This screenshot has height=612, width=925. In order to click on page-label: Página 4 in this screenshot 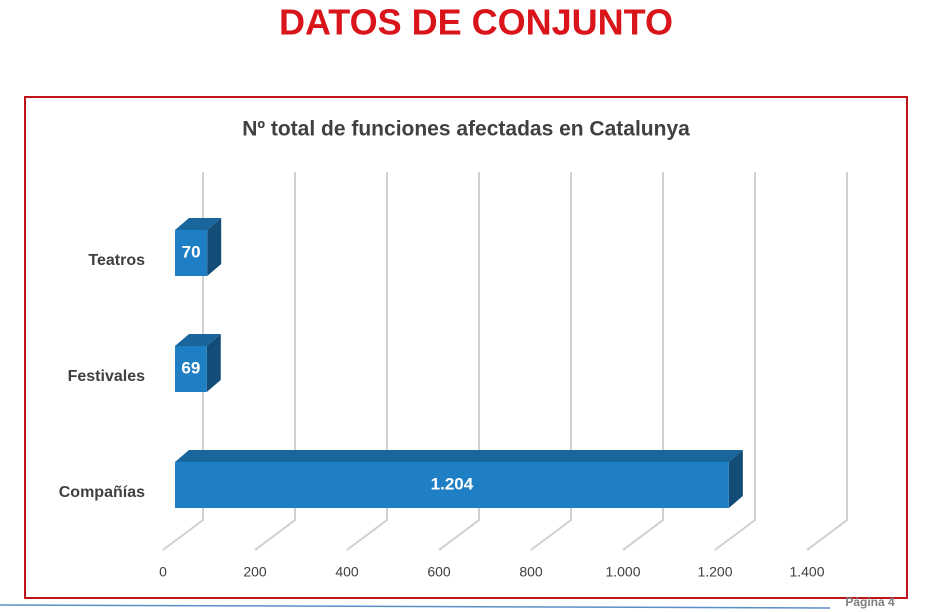, I will do `click(870, 602)`.